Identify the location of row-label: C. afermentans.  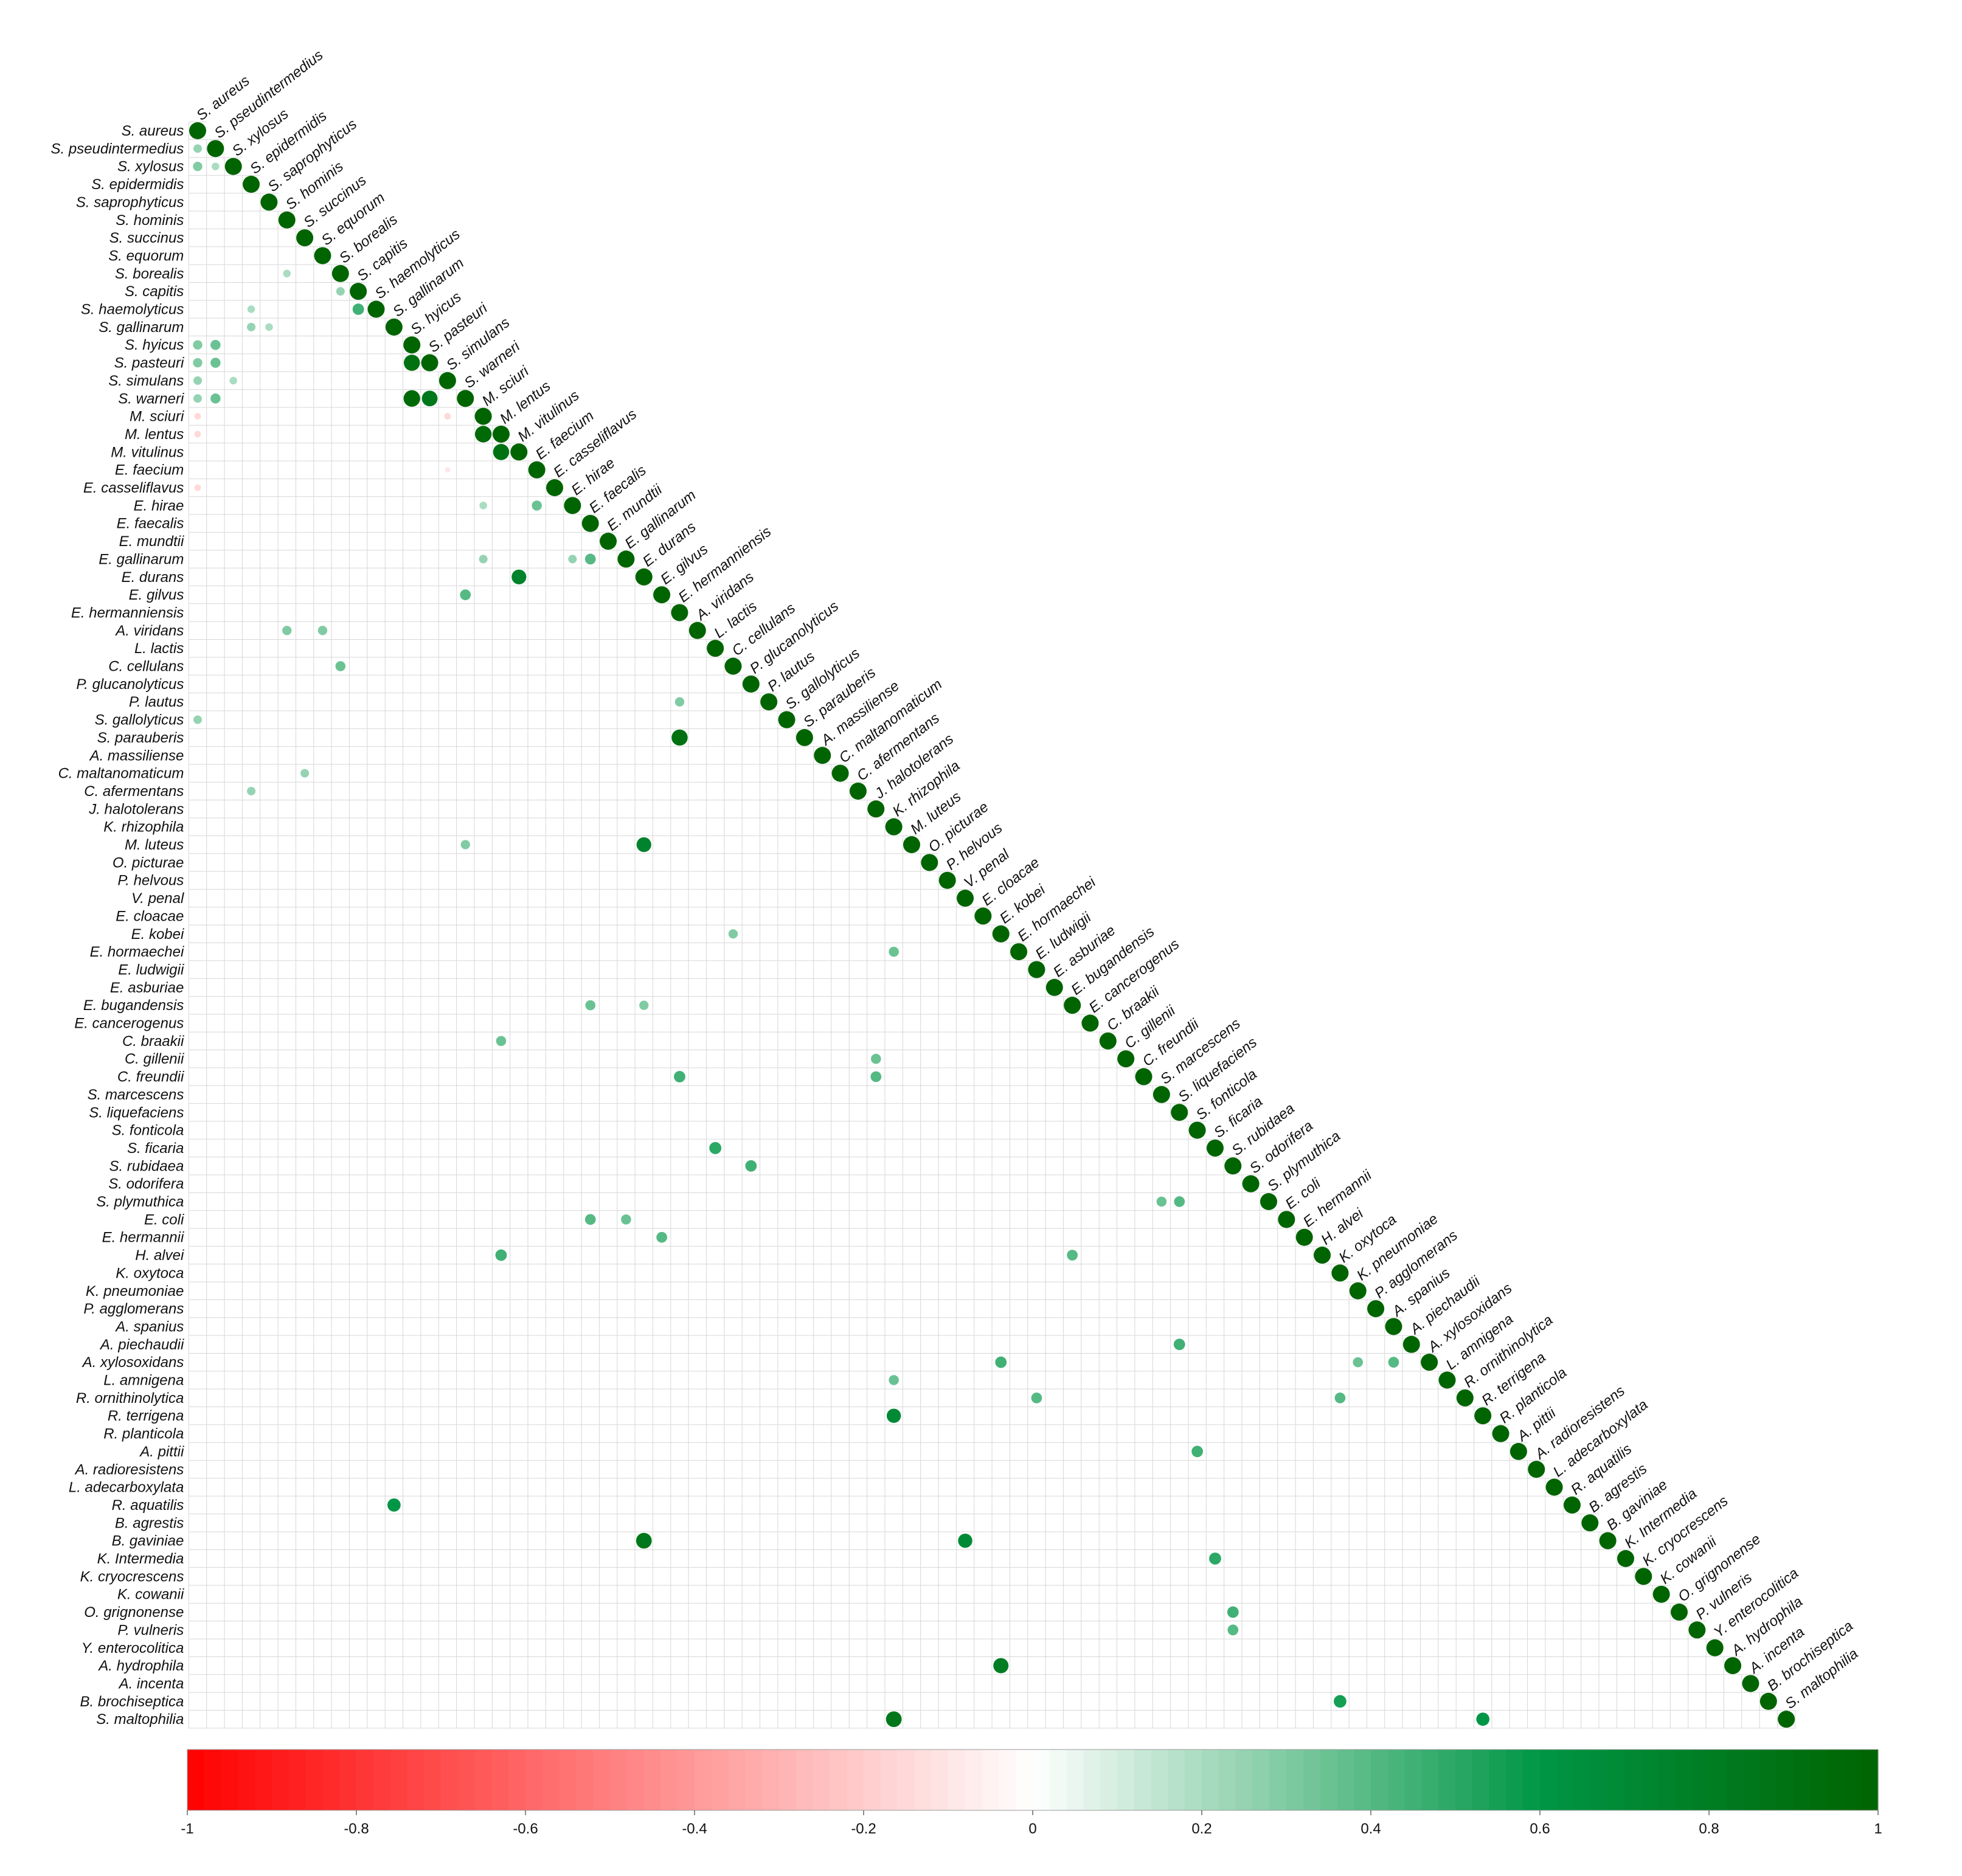
(134, 791).